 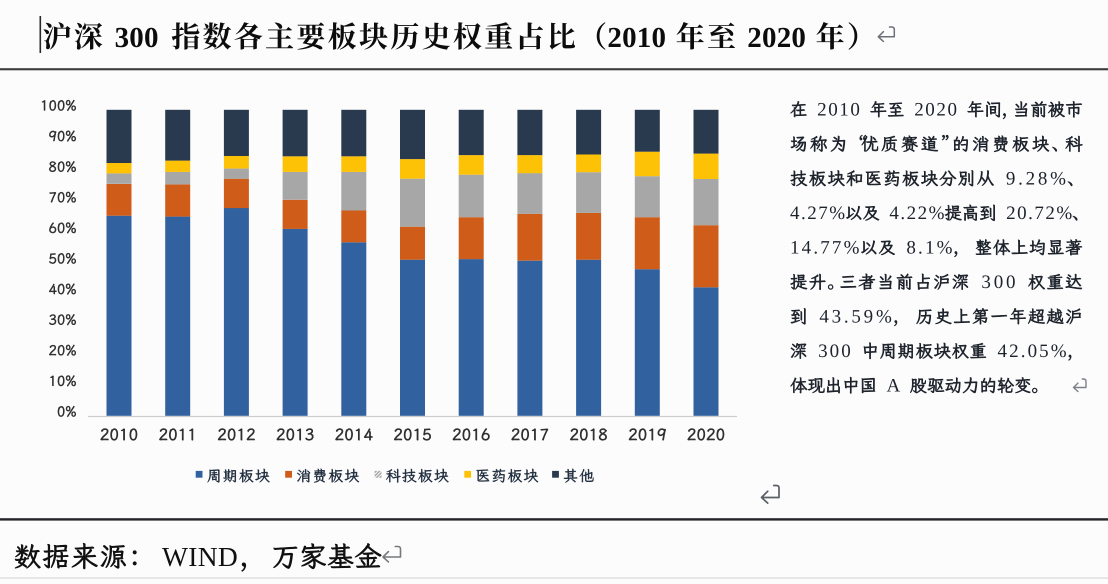 What do you see at coordinates (200, 556) in the screenshot?
I see `svg-text: WIND` at bounding box center [200, 556].